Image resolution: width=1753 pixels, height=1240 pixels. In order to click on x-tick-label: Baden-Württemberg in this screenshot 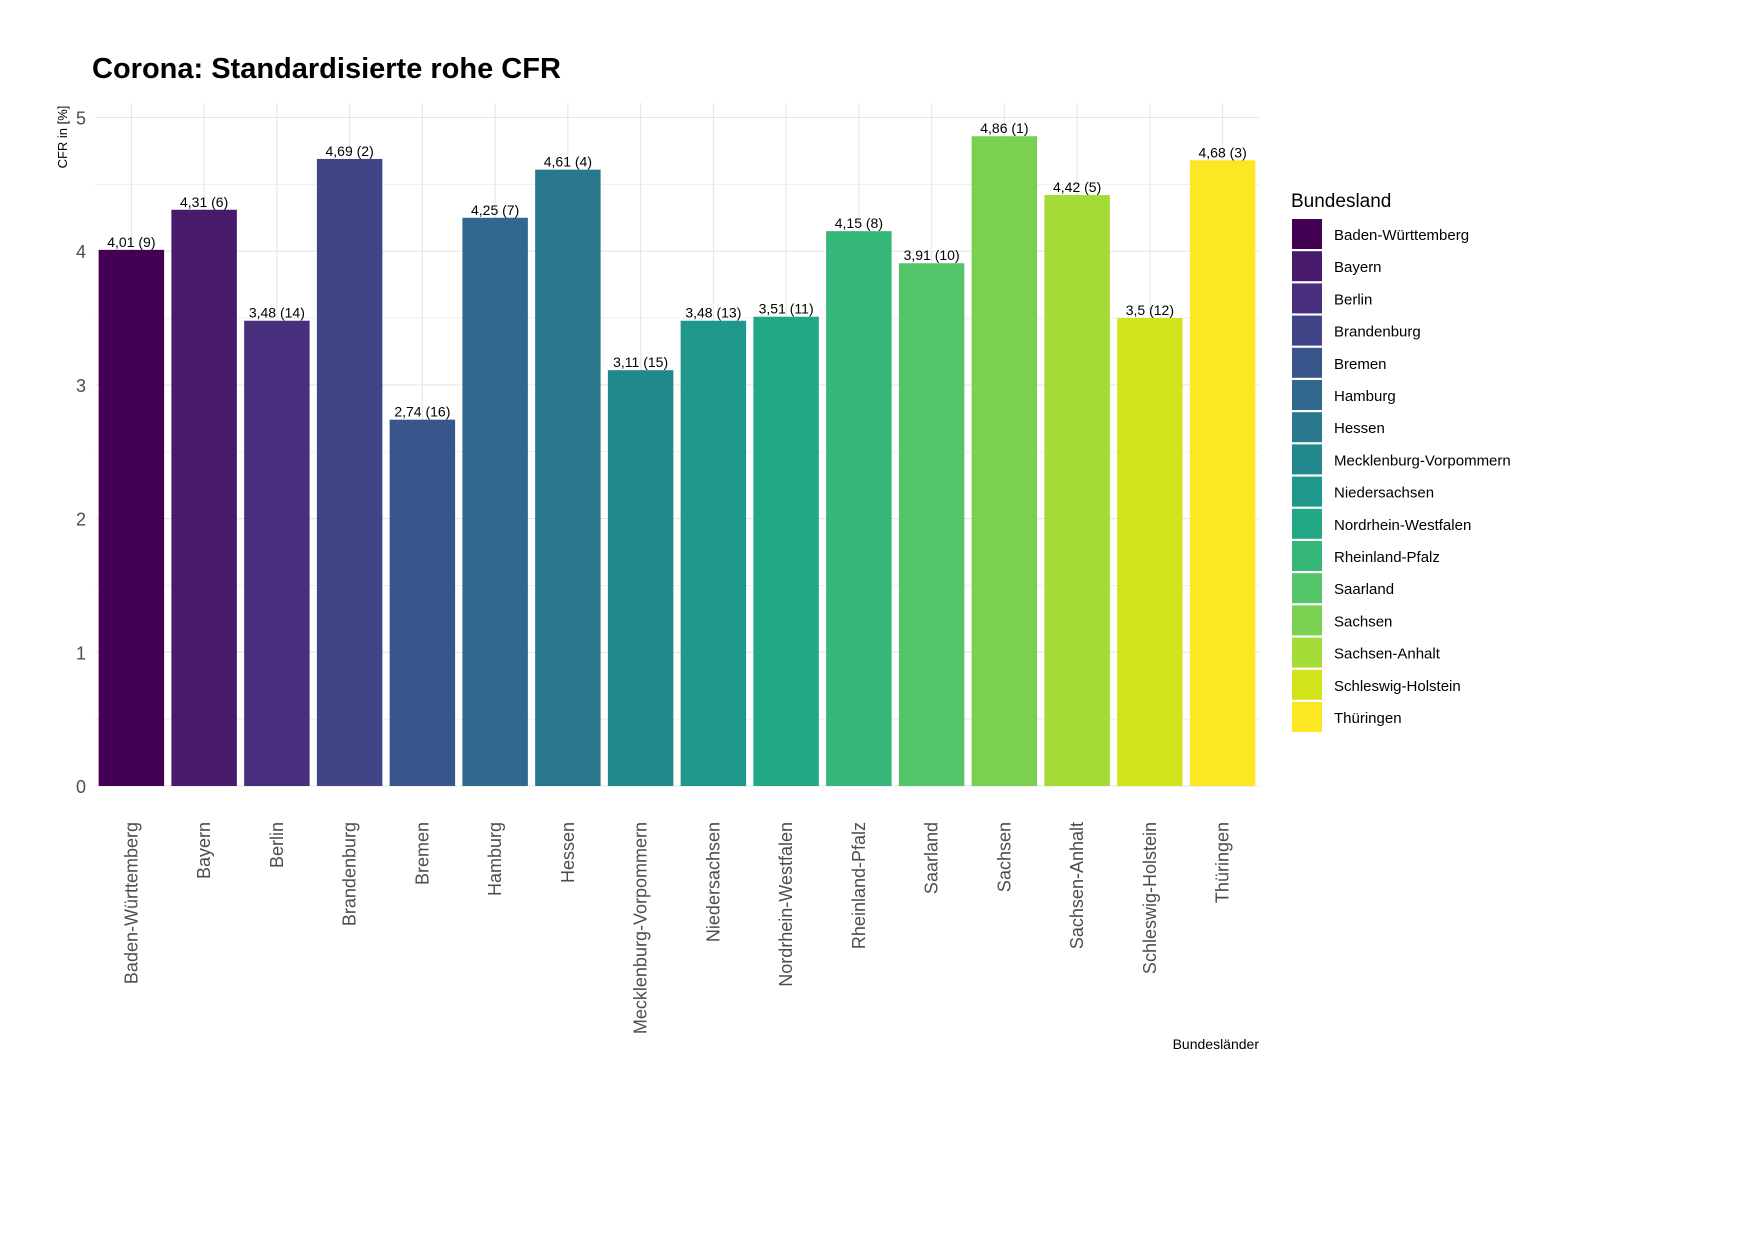, I will do `click(131, 903)`.